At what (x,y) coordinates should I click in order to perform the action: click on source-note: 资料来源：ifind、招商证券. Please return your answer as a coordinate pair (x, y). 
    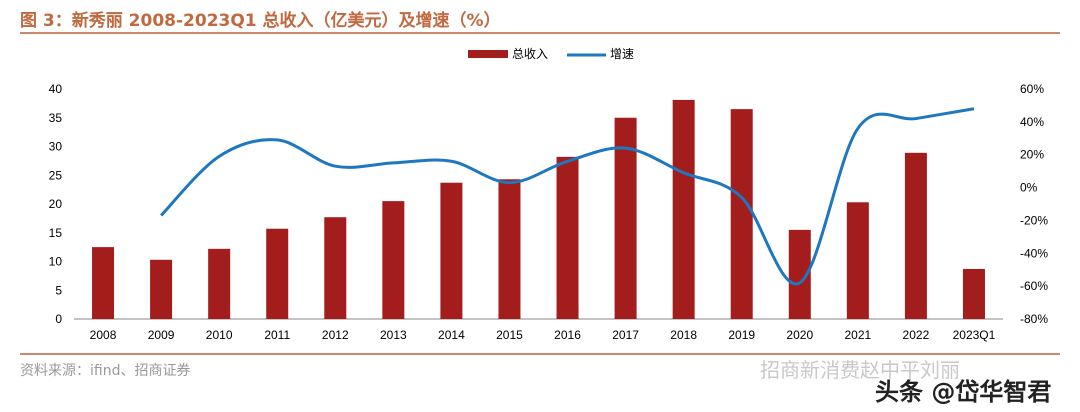
    Looking at the image, I should click on (105, 371).